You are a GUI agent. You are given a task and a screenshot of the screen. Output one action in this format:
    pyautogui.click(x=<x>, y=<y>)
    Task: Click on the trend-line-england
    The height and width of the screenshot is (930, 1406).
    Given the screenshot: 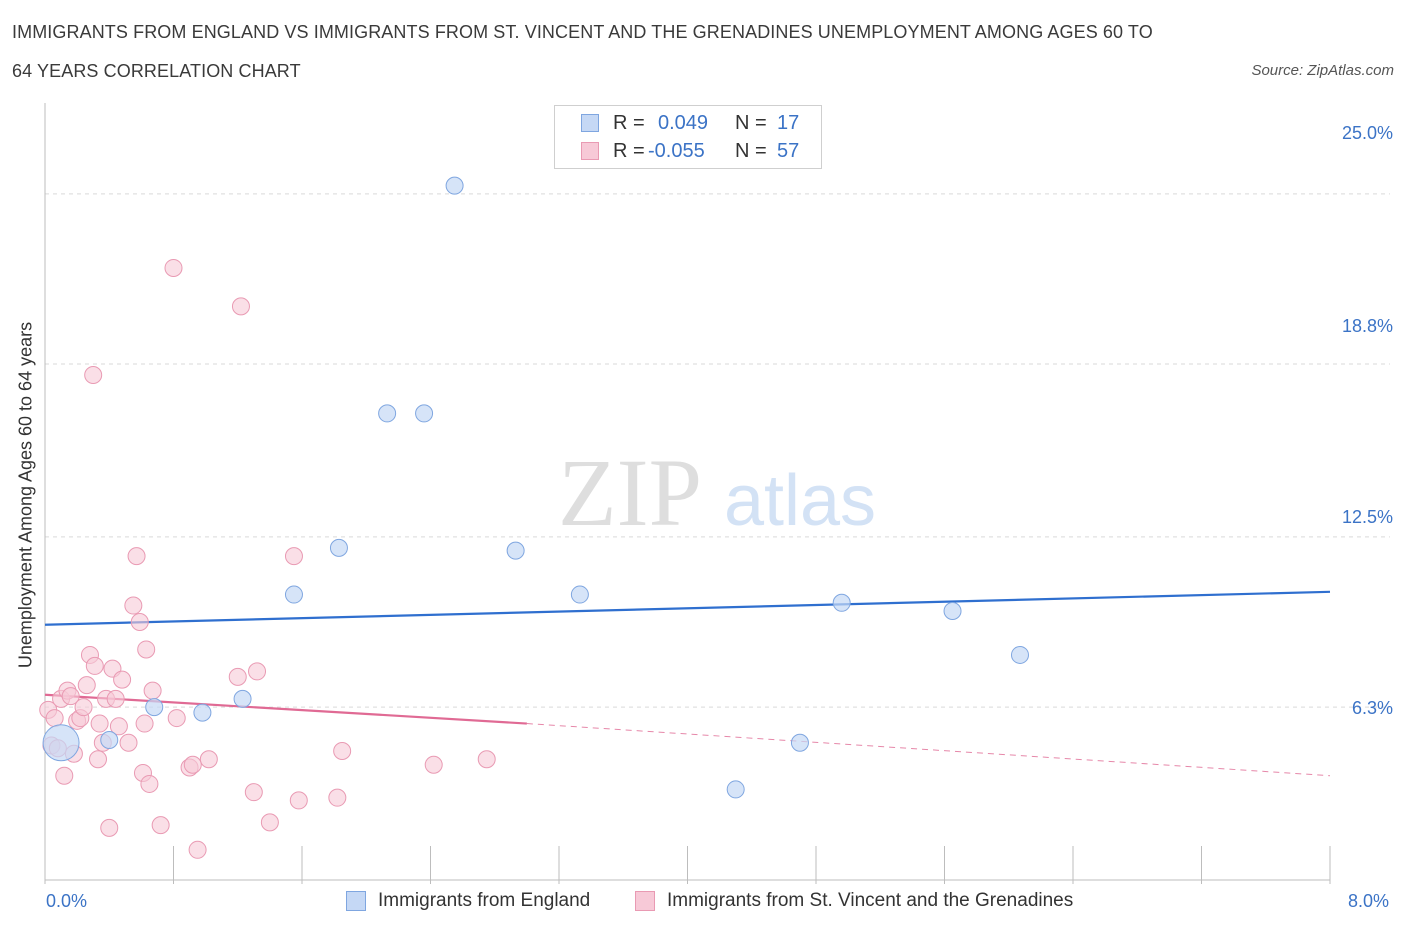 What is the action you would take?
    pyautogui.click(x=687, y=608)
    